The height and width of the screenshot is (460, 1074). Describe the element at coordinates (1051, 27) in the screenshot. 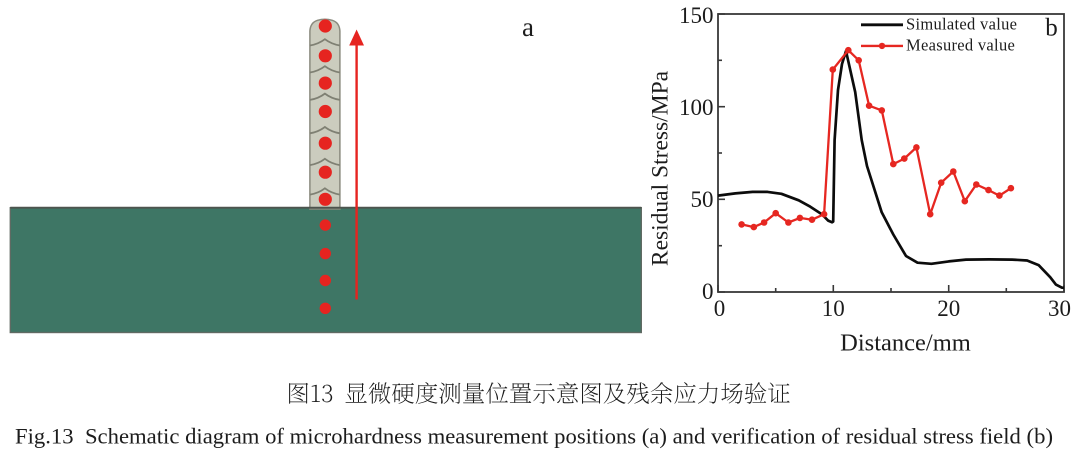

I see `svg-text: b` at that location.